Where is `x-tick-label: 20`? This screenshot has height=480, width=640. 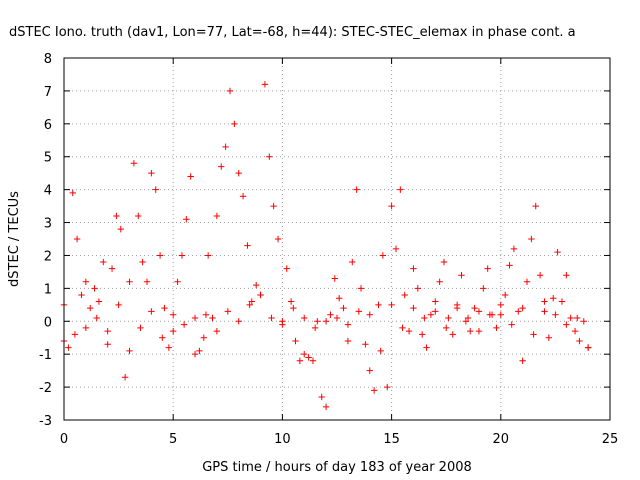
x-tick-label: 20 is located at coordinates (501, 439).